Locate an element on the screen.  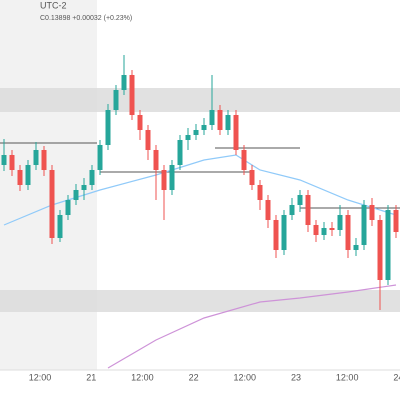
header-ohlc: C0.13898 +0.00032 (+0.23%) is located at coordinates (86, 18).